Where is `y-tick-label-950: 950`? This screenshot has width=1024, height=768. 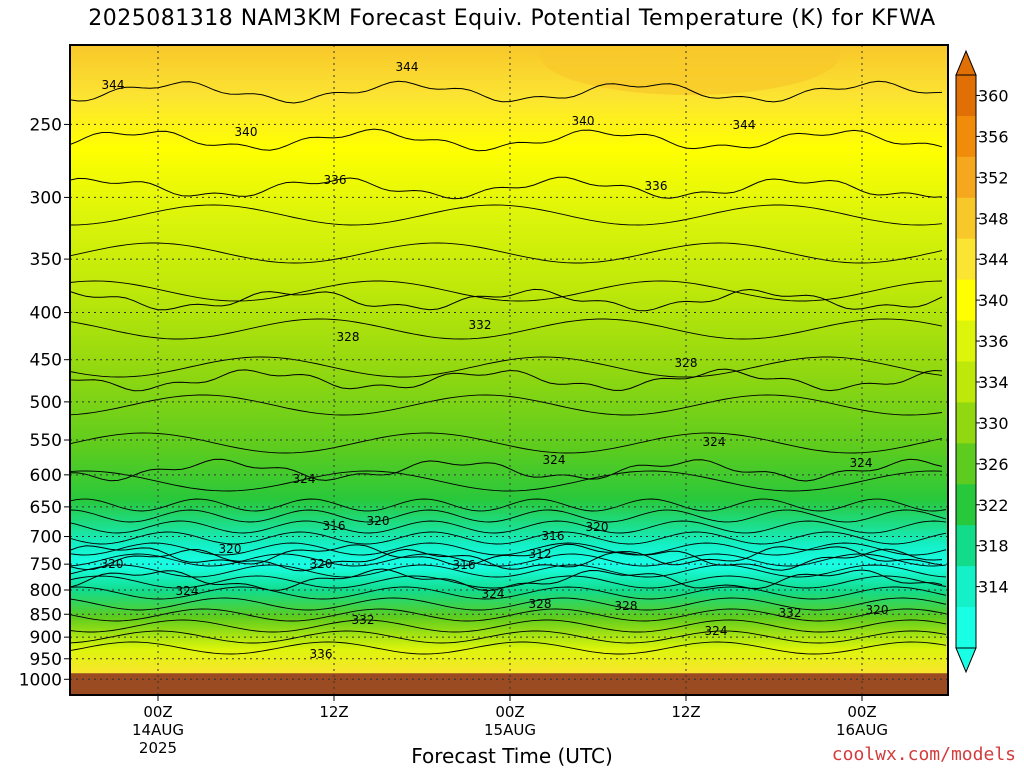
y-tick-label-950: 950 is located at coordinates (46, 660).